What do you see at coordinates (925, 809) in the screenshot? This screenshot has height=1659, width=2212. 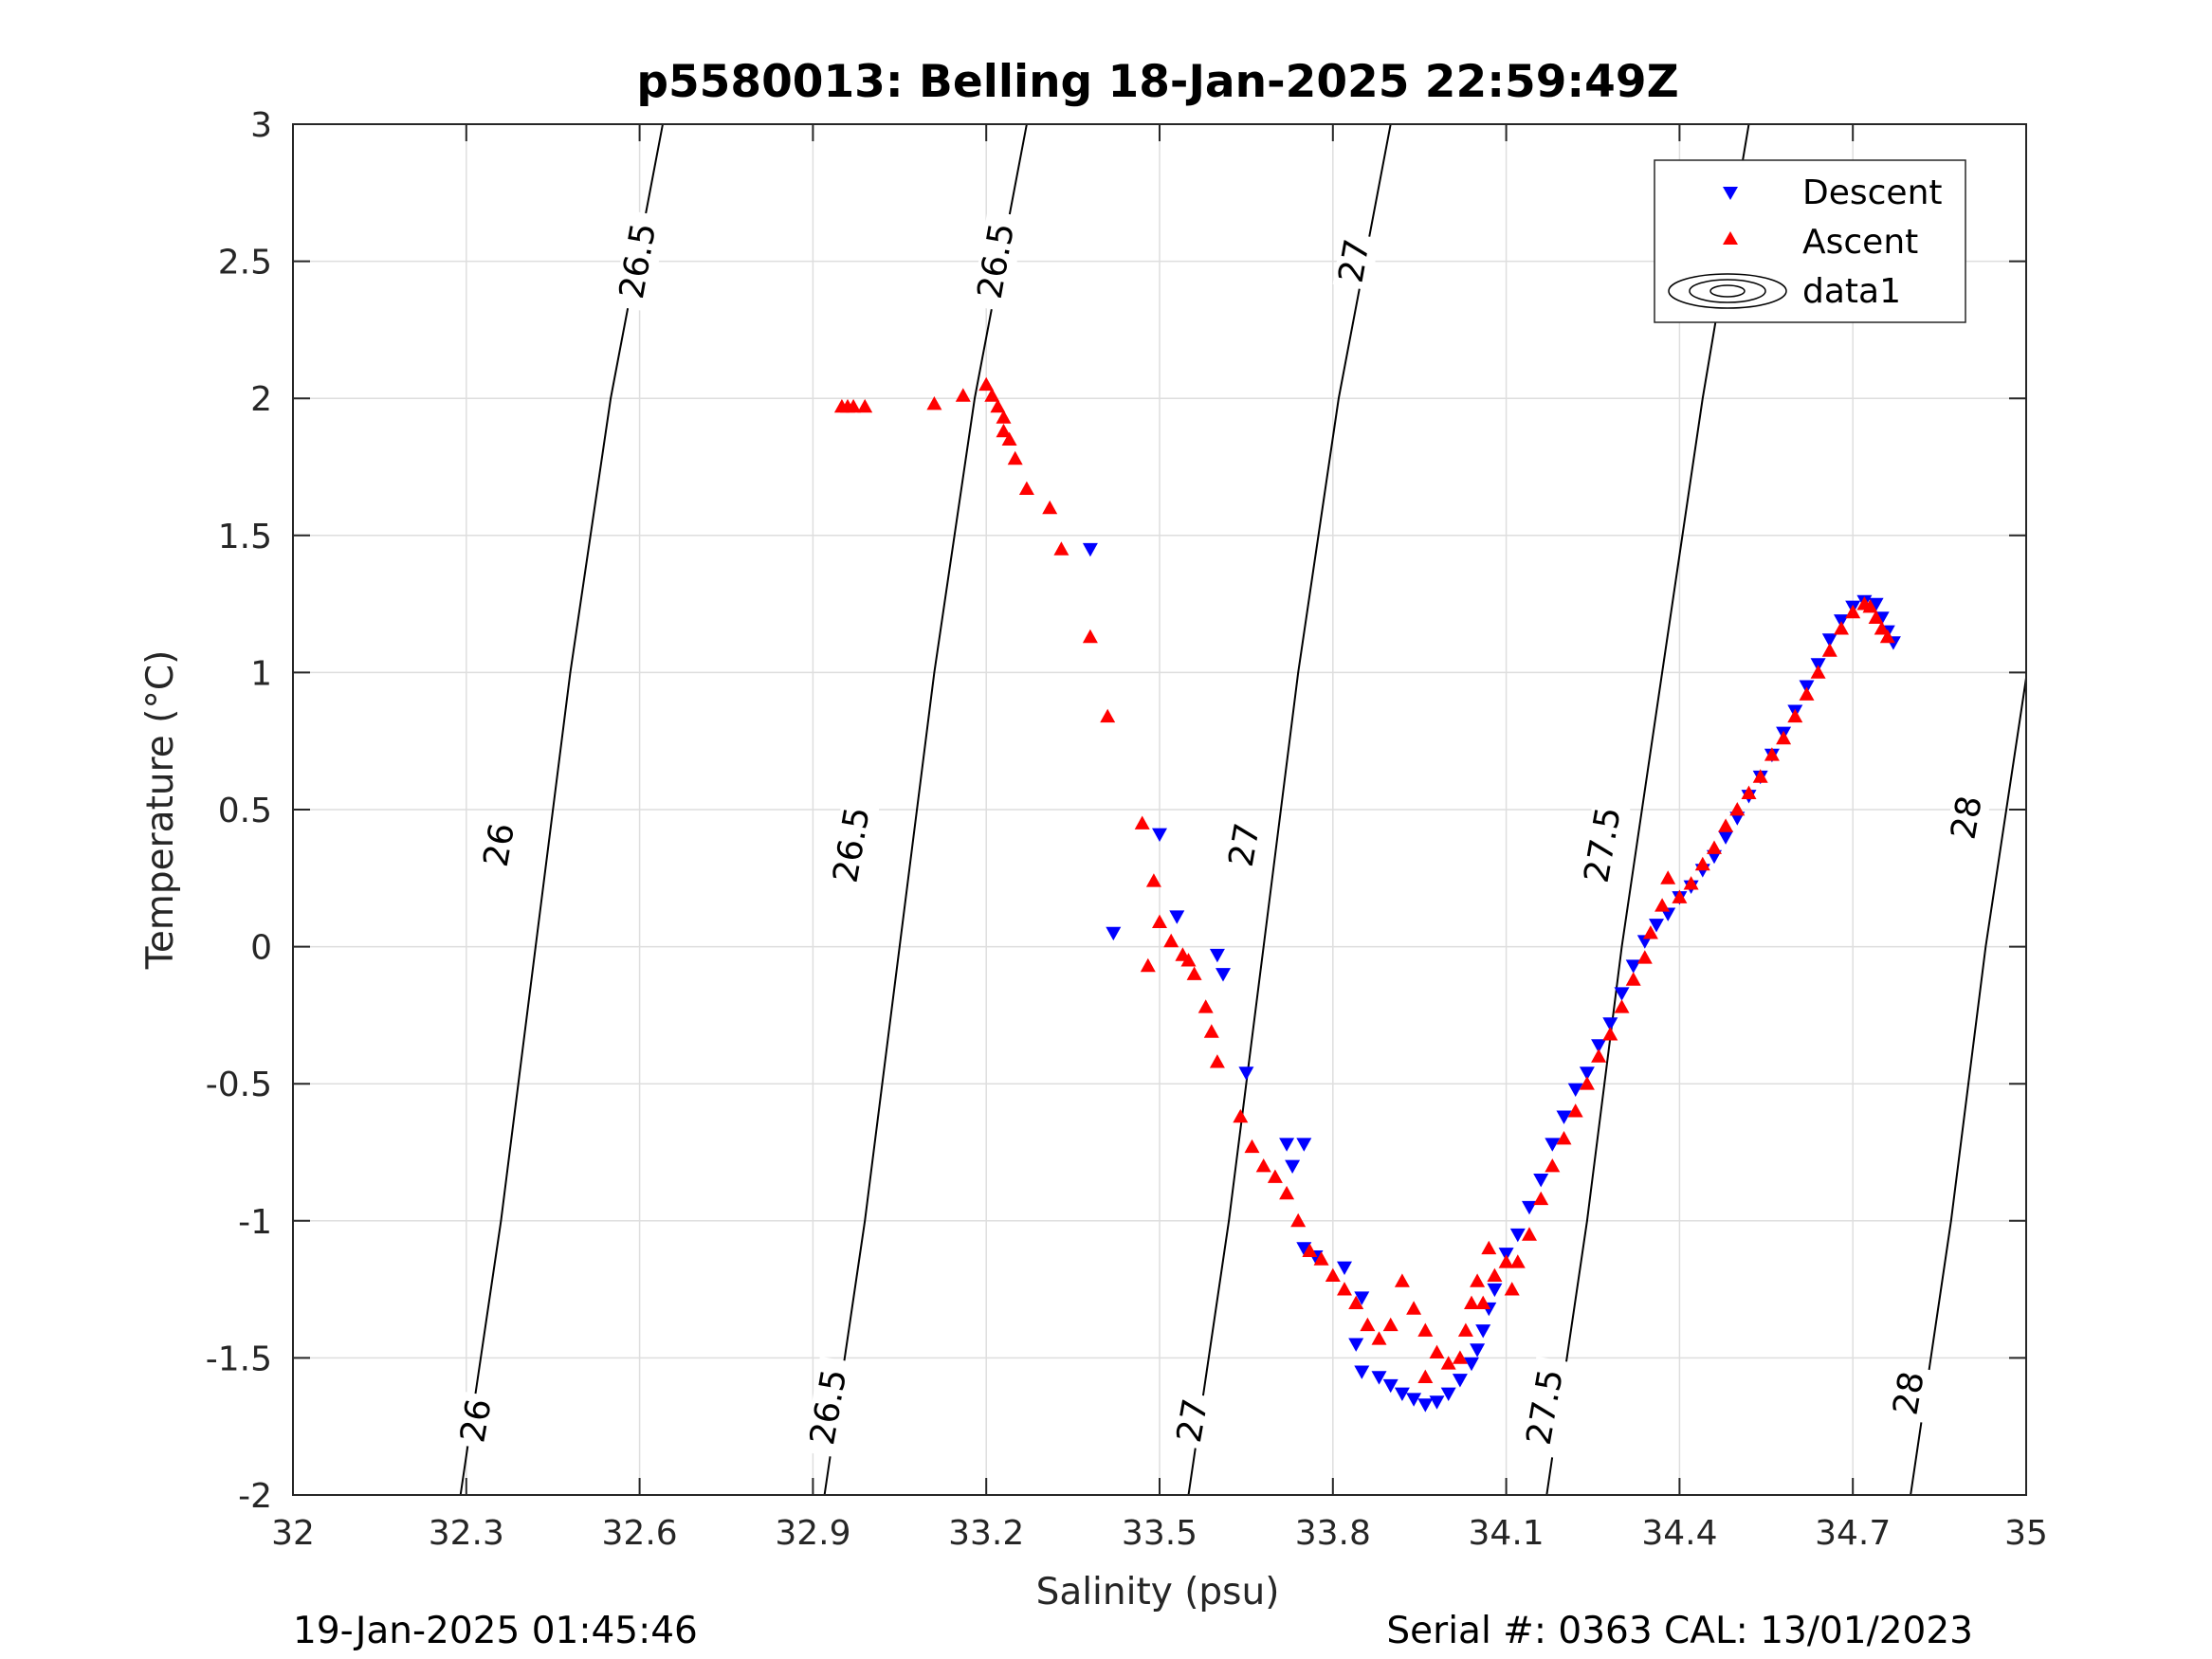 I see `contour-line-26.5` at bounding box center [925, 809].